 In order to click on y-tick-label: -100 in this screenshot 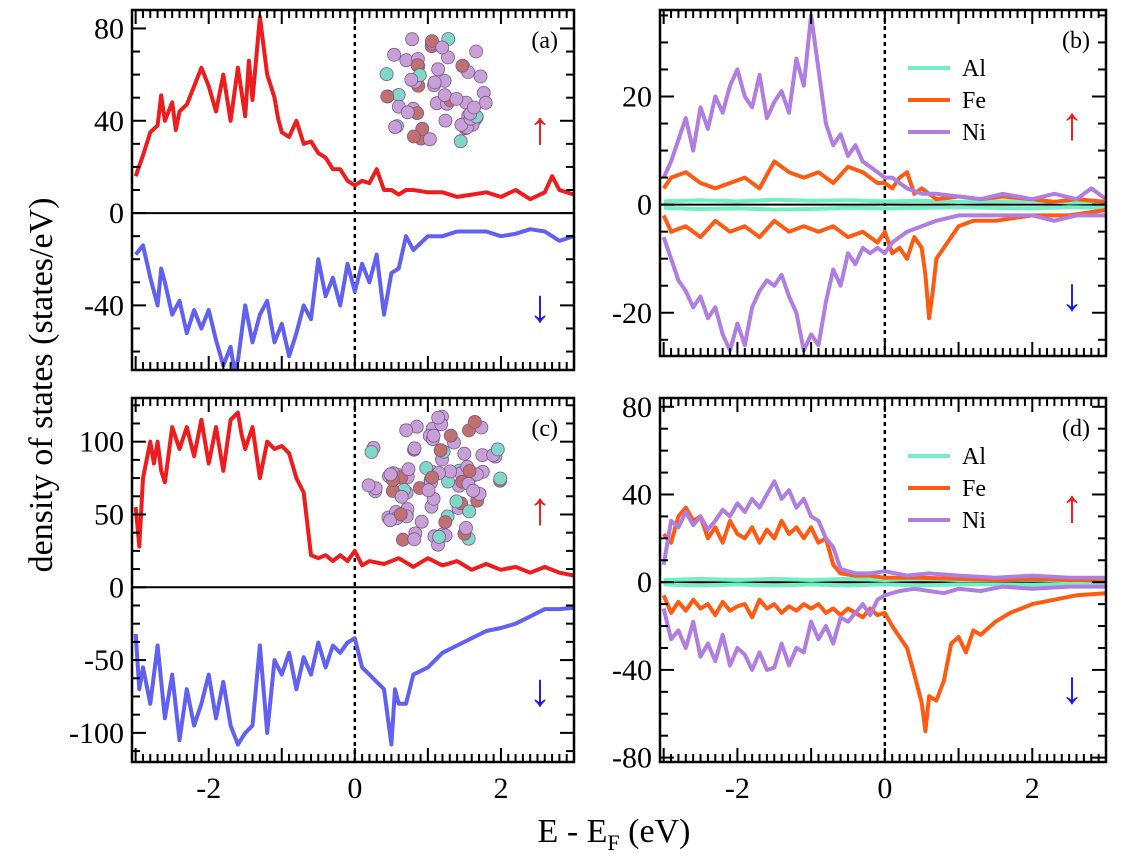, I will do `click(96, 733)`.